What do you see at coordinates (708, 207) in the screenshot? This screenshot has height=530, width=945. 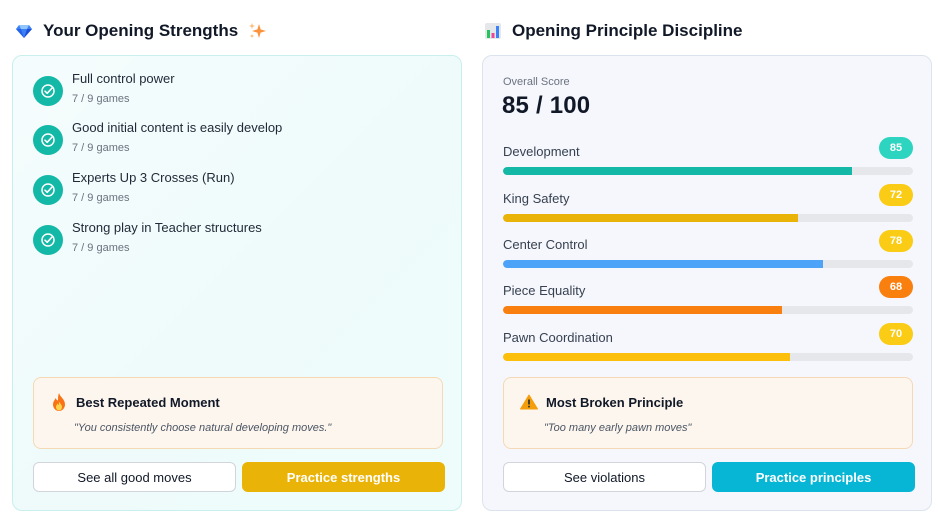 I see `metric-king-safety: King Safety 72` at bounding box center [708, 207].